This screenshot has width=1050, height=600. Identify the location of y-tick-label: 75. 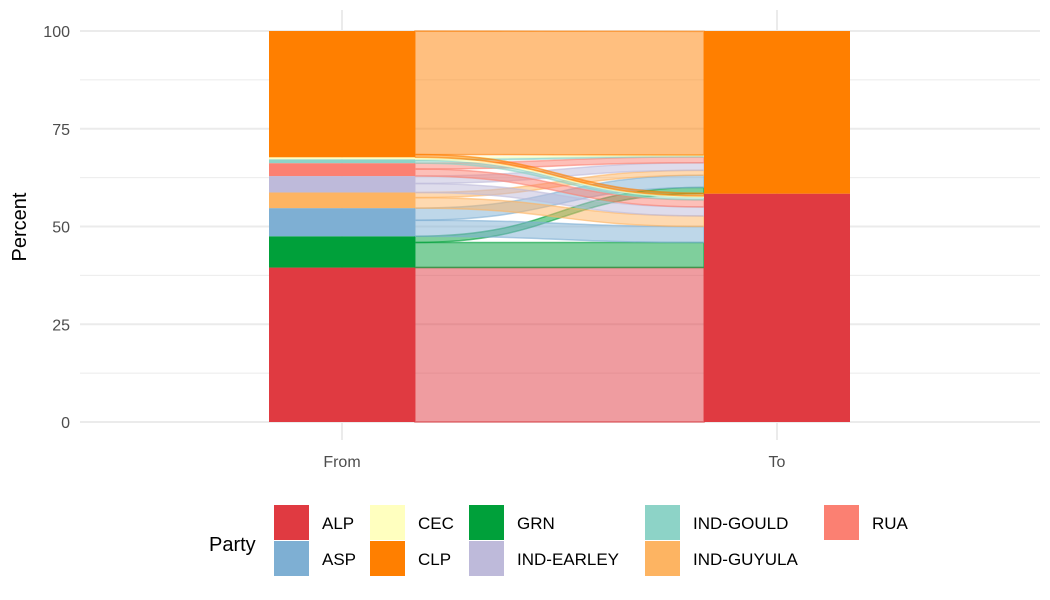
(61, 130).